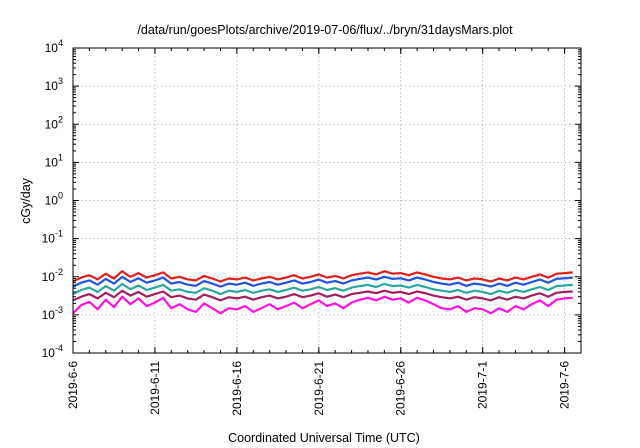 This screenshot has height=448, width=640. I want to click on series-group, so click(322, 292).